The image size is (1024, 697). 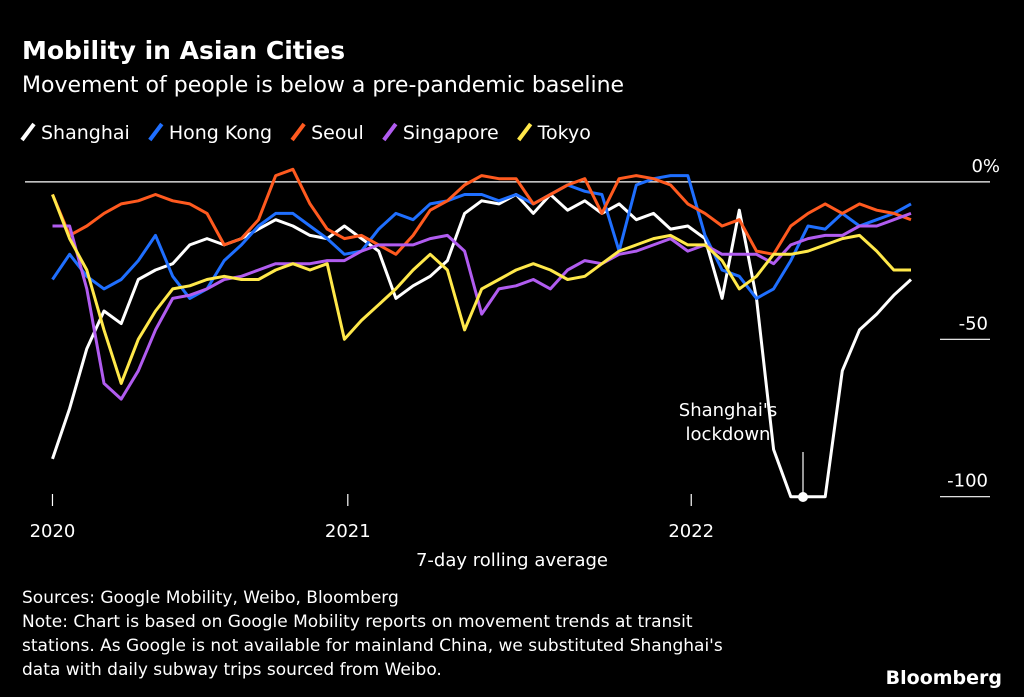 What do you see at coordinates (512, 560) in the screenshot?
I see `x-axis-label: 7-day rolling average` at bounding box center [512, 560].